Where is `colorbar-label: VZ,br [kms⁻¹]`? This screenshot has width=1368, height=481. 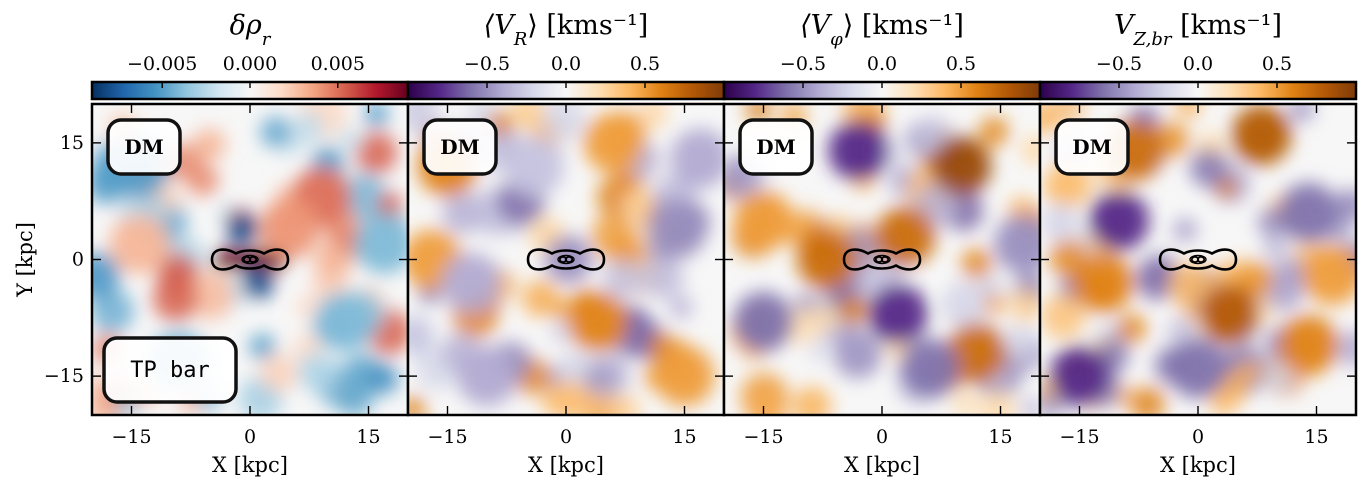 colorbar-label: VZ,br [kms⁻¹] is located at coordinates (1198, 30).